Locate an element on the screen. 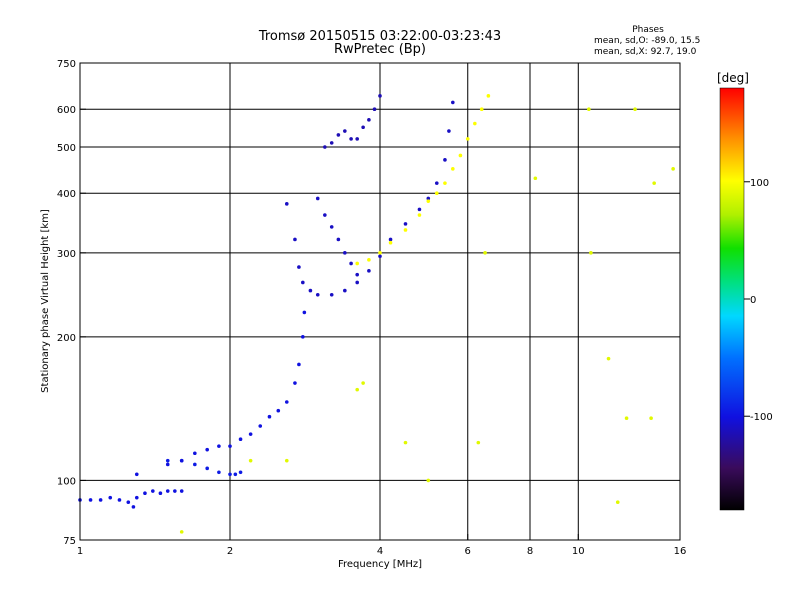 The height and width of the screenshot is (600, 800). y-axis-ticks: 75 100 200 300 400 500 600 750 is located at coordinates (71, 303).